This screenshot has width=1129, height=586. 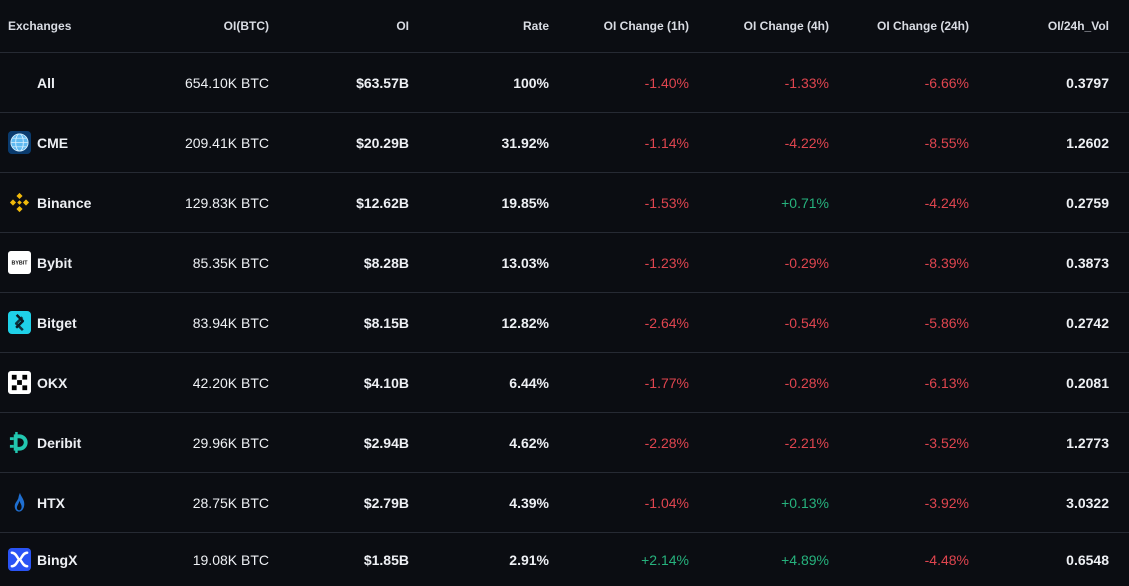 What do you see at coordinates (382, 142) in the screenshot?
I see `oi-cell: $20.29B` at bounding box center [382, 142].